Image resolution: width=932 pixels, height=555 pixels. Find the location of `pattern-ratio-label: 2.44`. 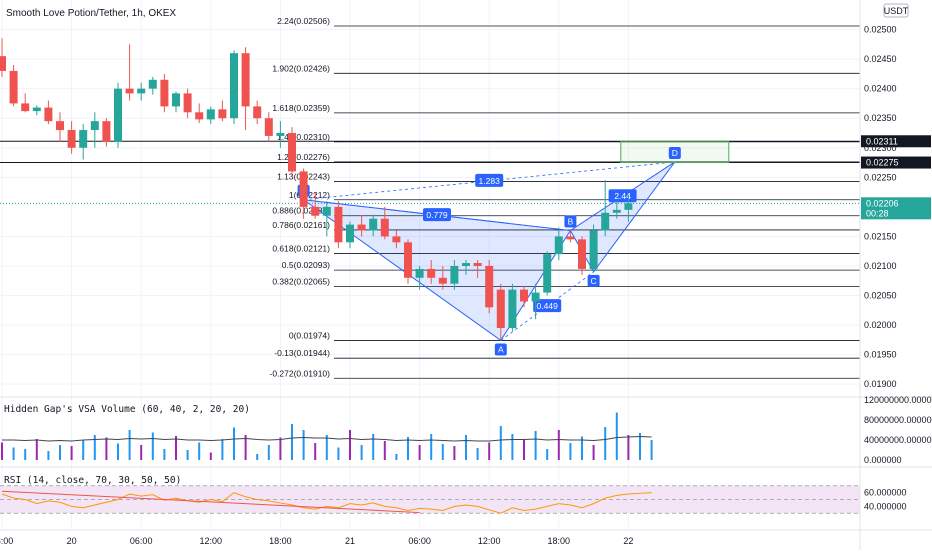

pattern-ratio-label: 2.44 is located at coordinates (622, 196).